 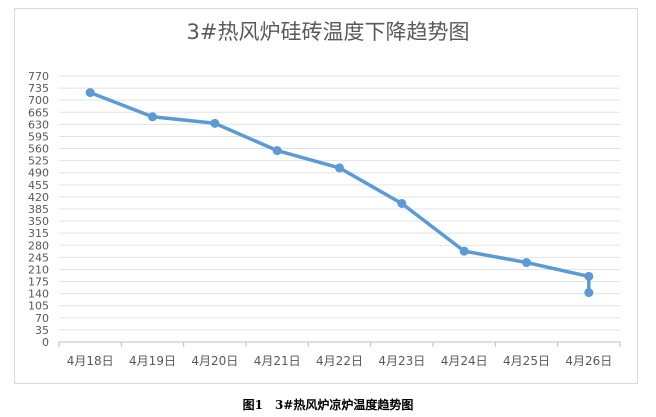 I want to click on x-tick-label: 4月18日, so click(x=90, y=361).